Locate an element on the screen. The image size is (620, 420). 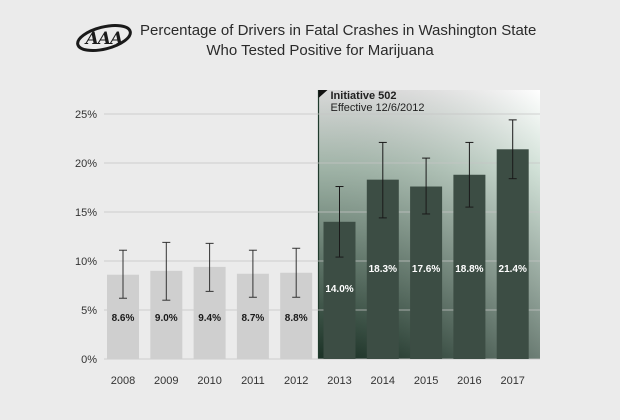
x-tick-label: 2015 is located at coordinates (426, 381).